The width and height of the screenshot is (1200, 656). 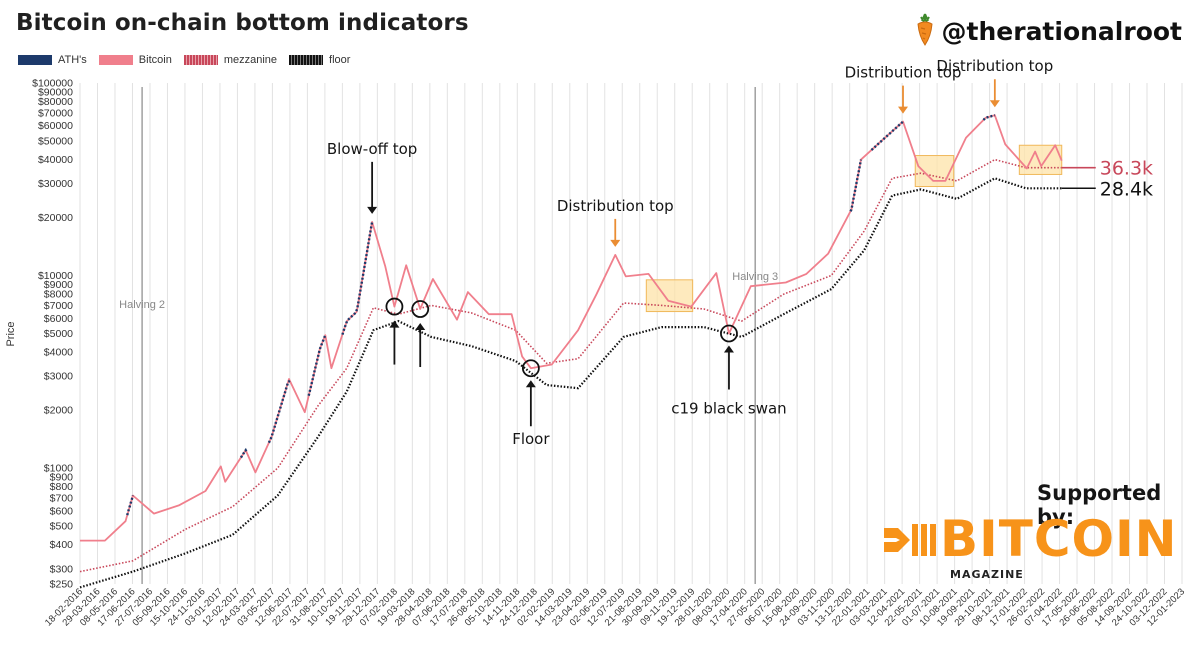 I want to click on legend-swatch-ath, so click(x=35, y=60).